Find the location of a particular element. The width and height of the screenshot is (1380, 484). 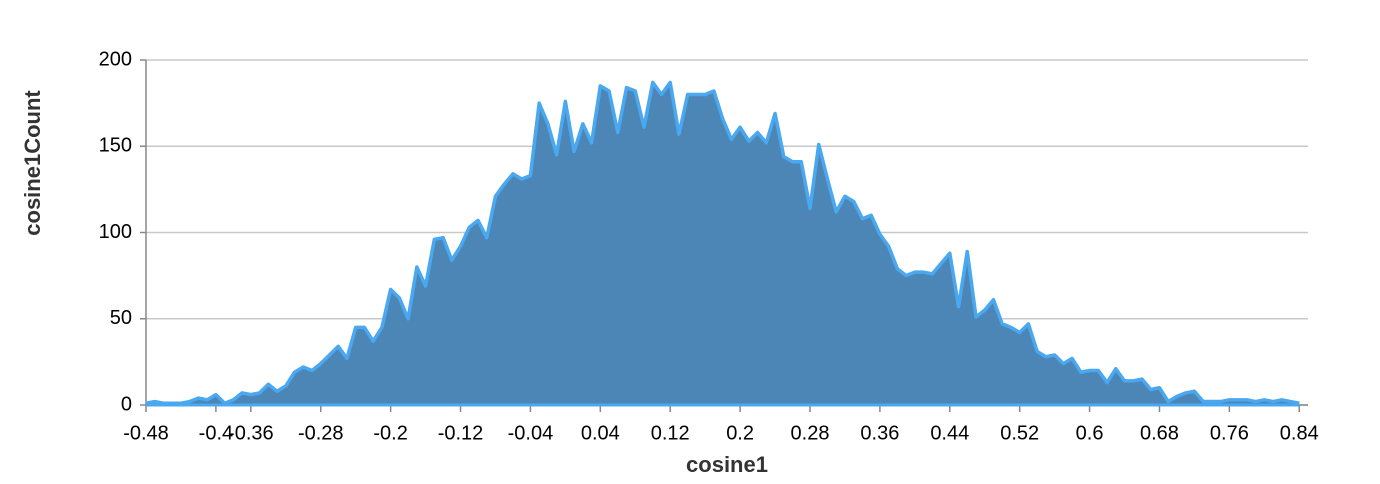

x-tick-label: 0.44 is located at coordinates (949, 433).